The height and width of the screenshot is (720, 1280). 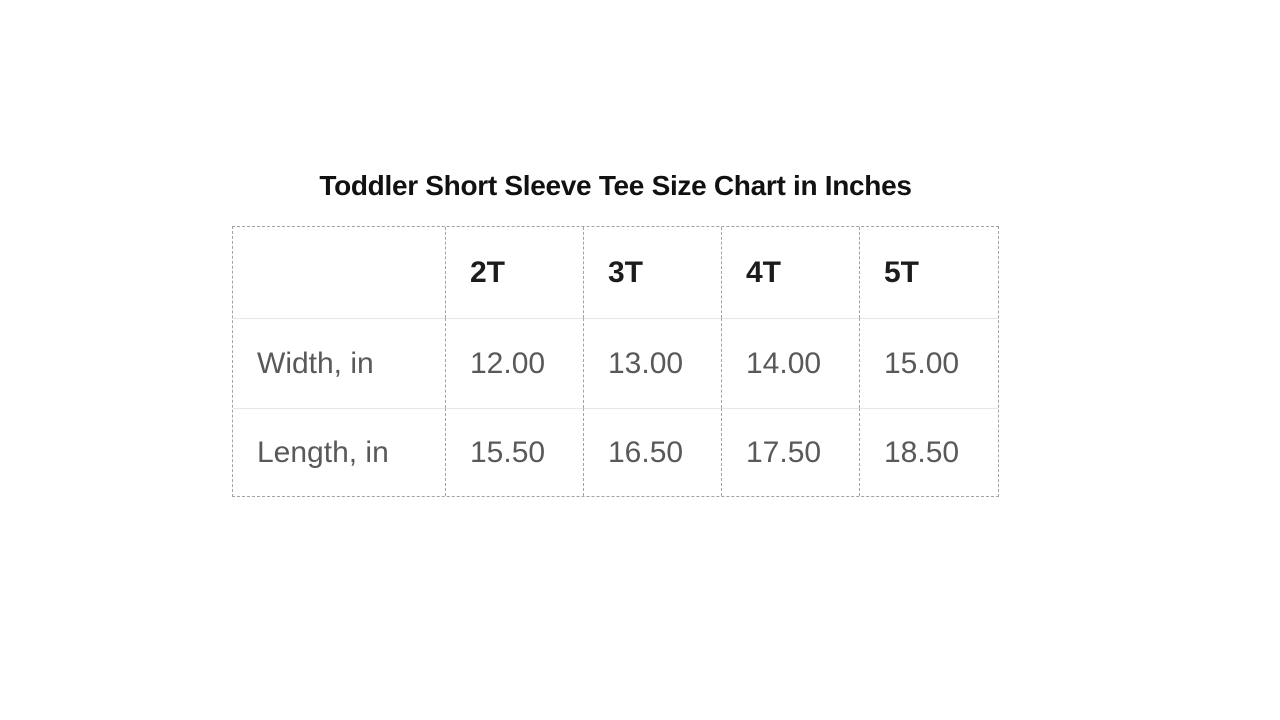 I want to click on header-cell-5t: 5T, so click(x=928, y=272).